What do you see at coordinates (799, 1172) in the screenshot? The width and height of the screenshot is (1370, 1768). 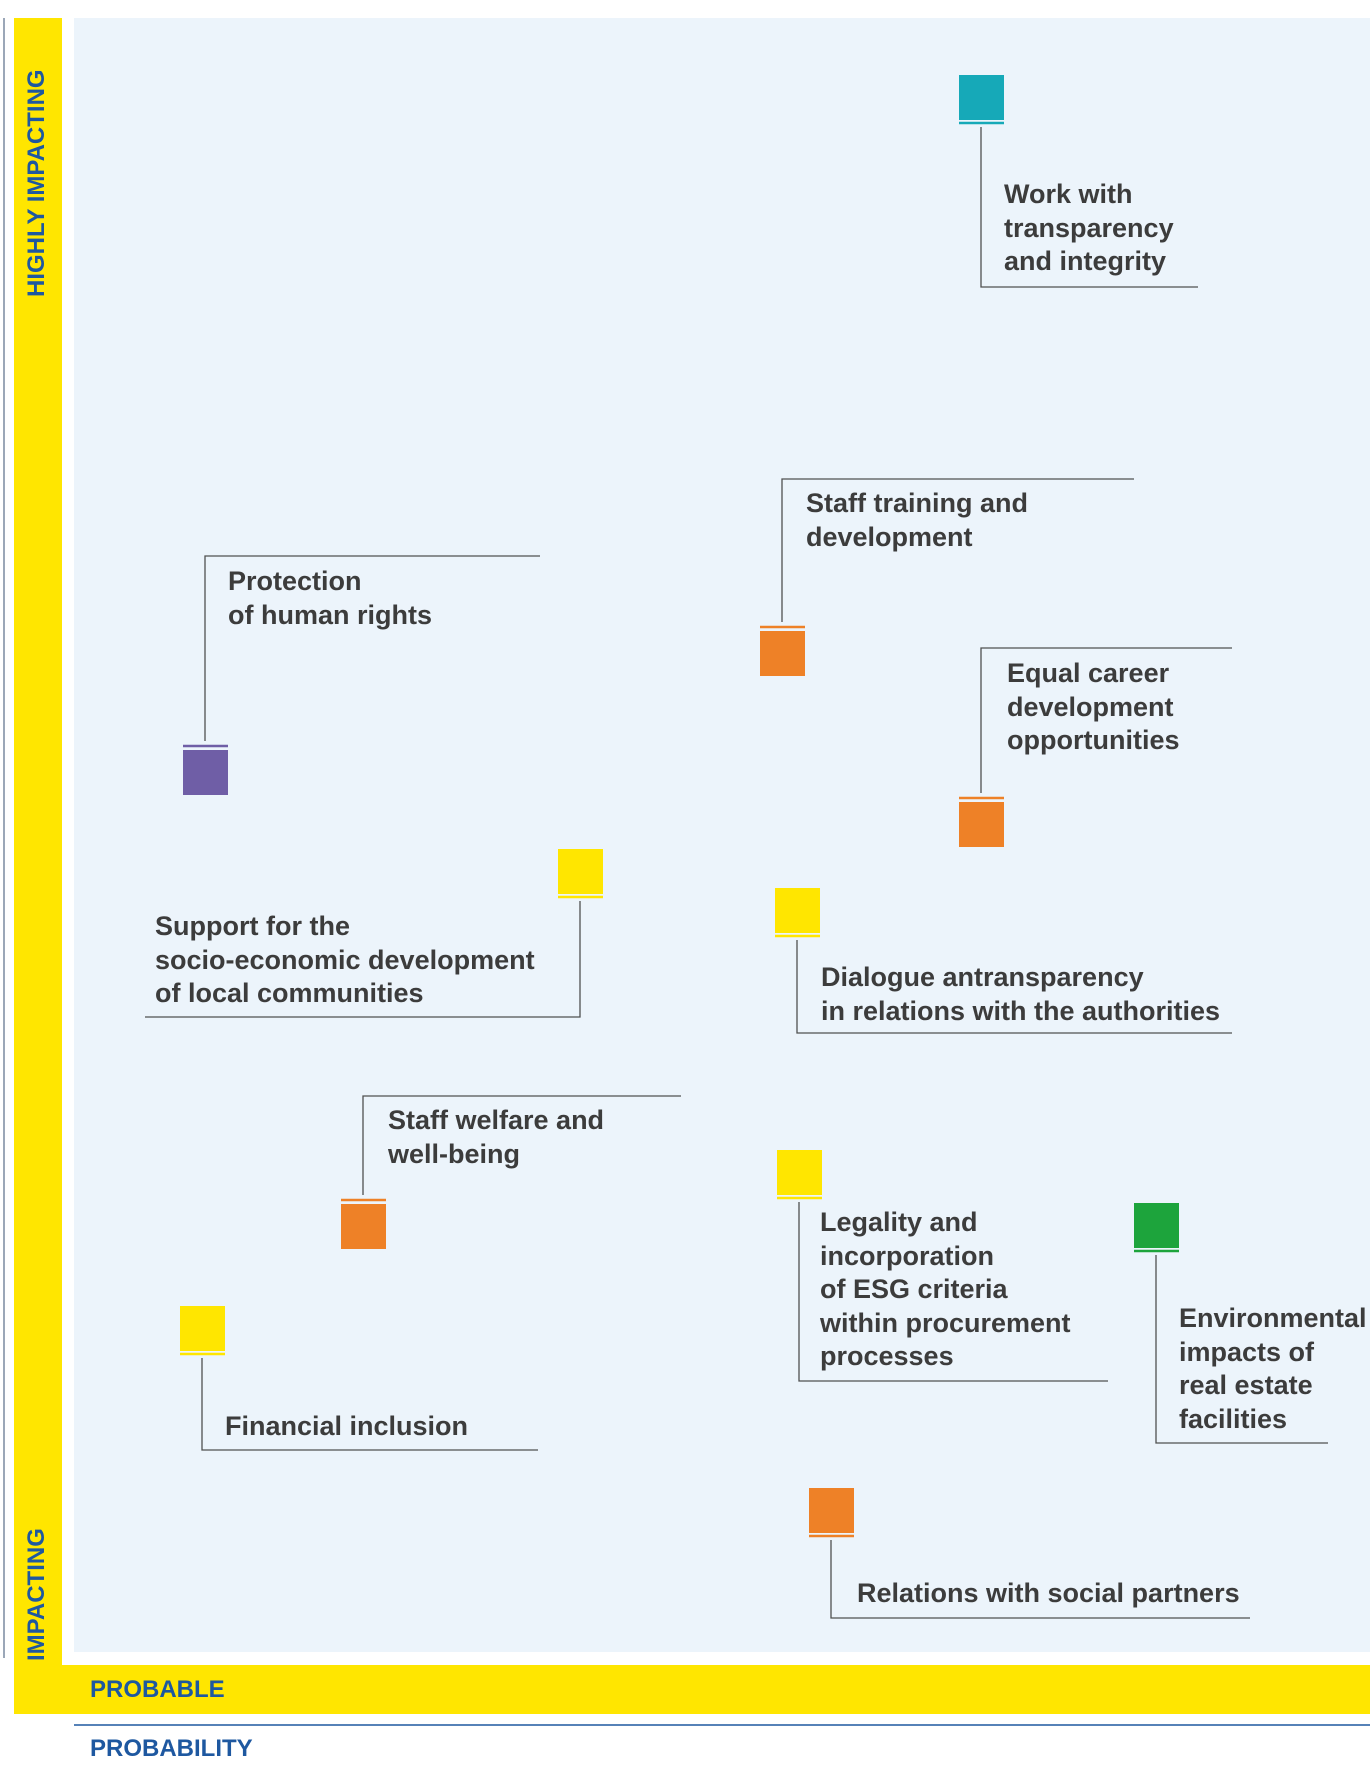 I see `marker-procurement` at bounding box center [799, 1172].